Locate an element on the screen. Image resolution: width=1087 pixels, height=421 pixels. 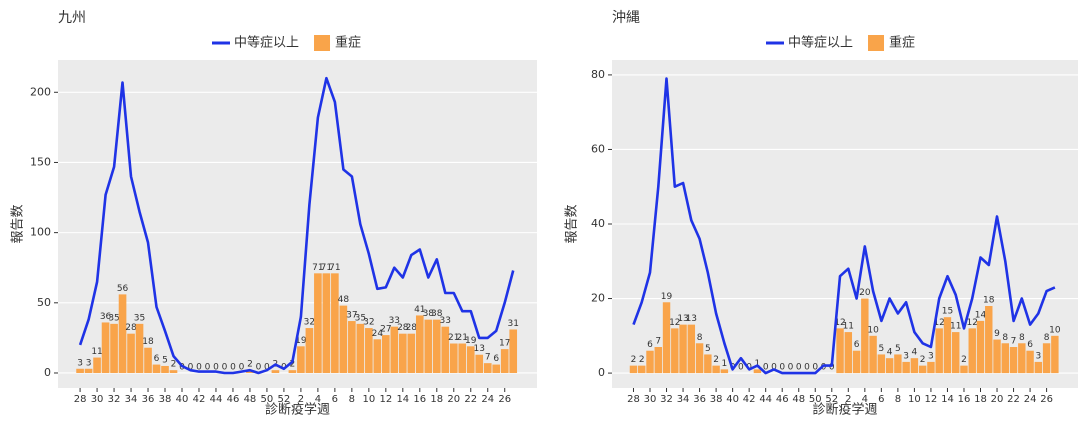
bar-value-label: 38 is located at coordinates (429, 314).